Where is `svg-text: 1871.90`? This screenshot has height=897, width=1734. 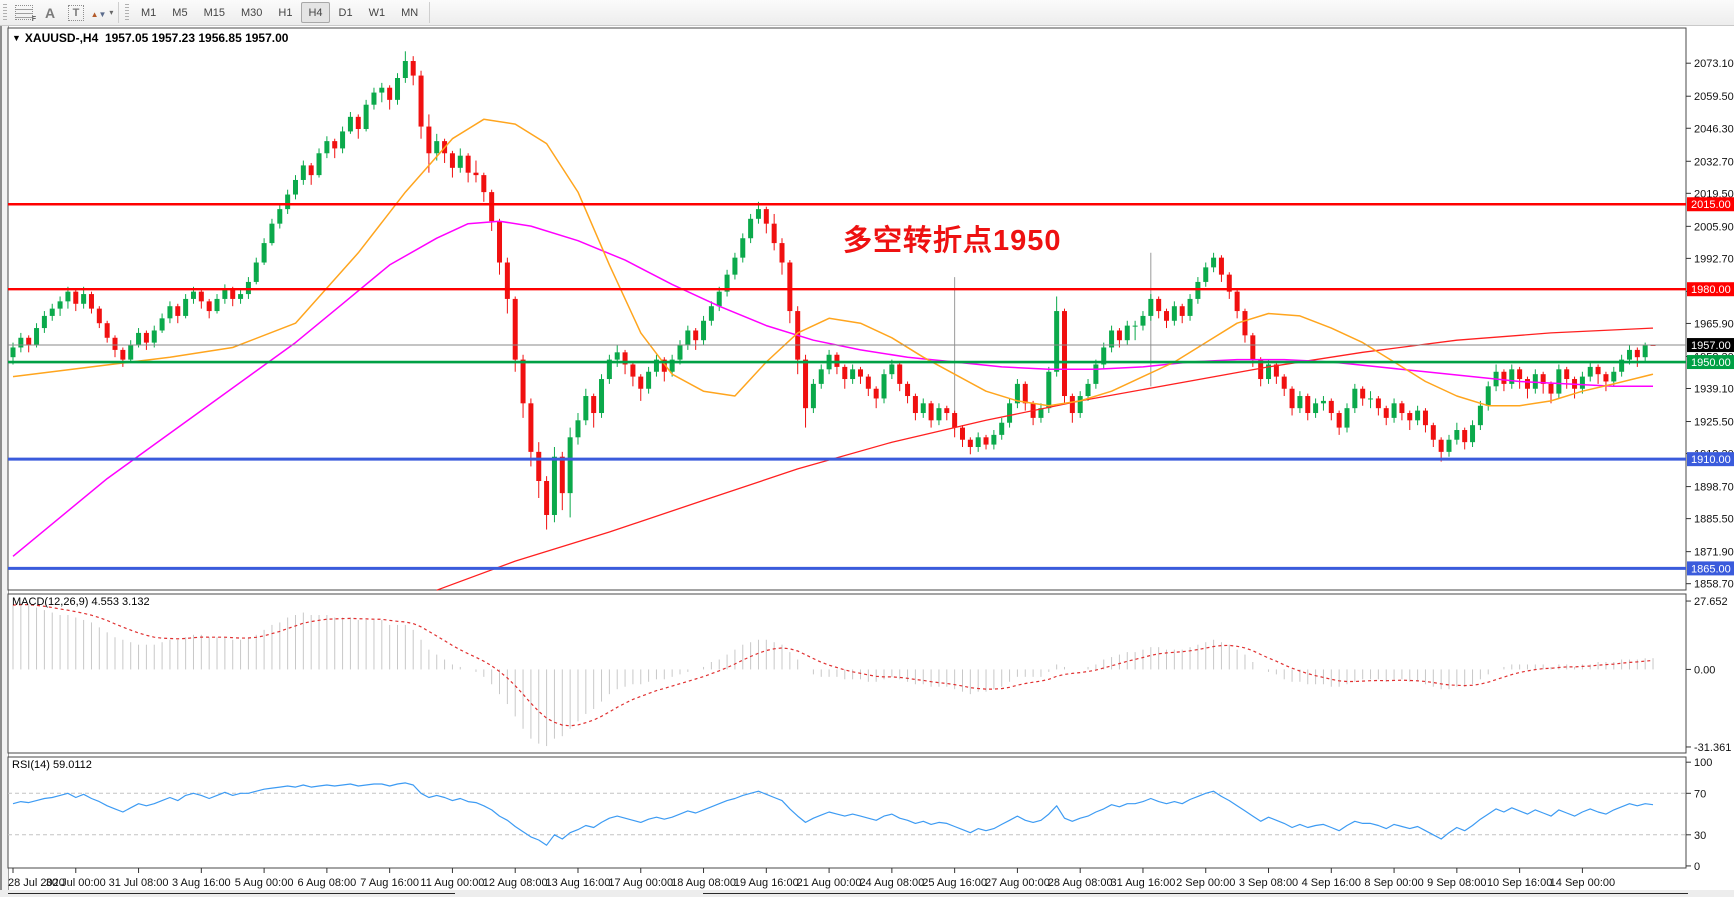
svg-text: 1871.90 is located at coordinates (1714, 553).